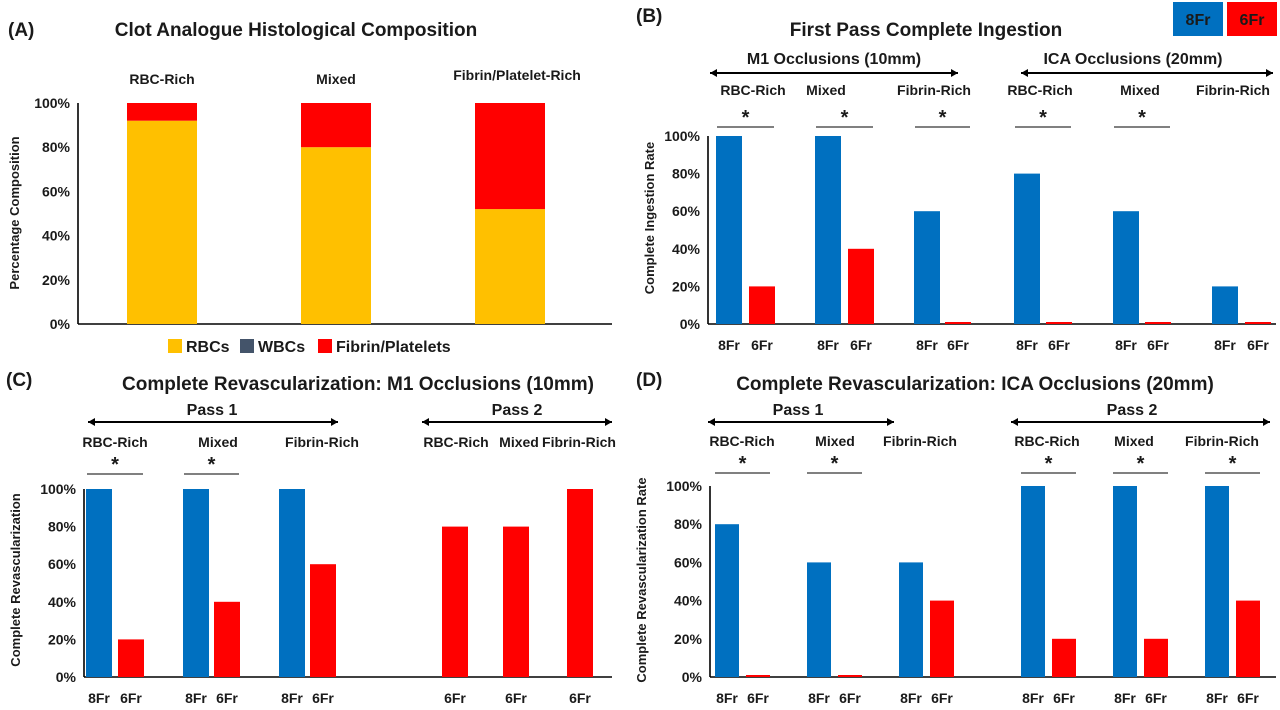 The image size is (1280, 710). Describe the element at coordinates (325, 346) in the screenshot. I see `legend-swatch-fibrin-platelets` at that location.